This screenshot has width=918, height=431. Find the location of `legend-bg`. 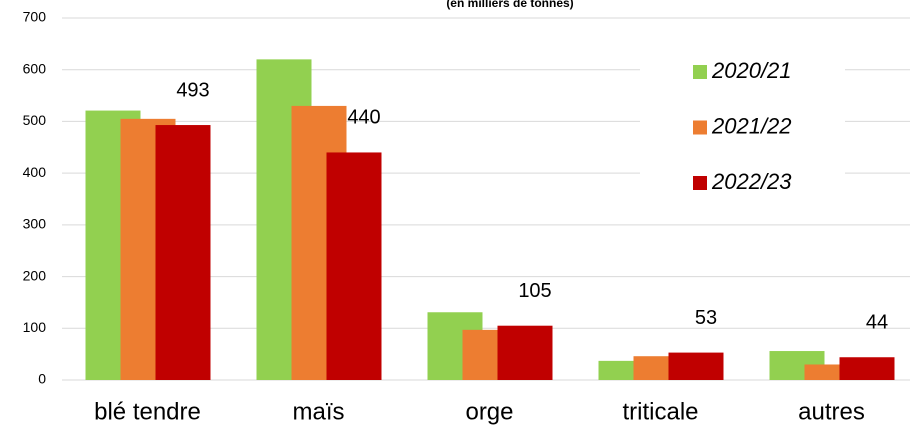

legend-bg is located at coordinates (742, 127).